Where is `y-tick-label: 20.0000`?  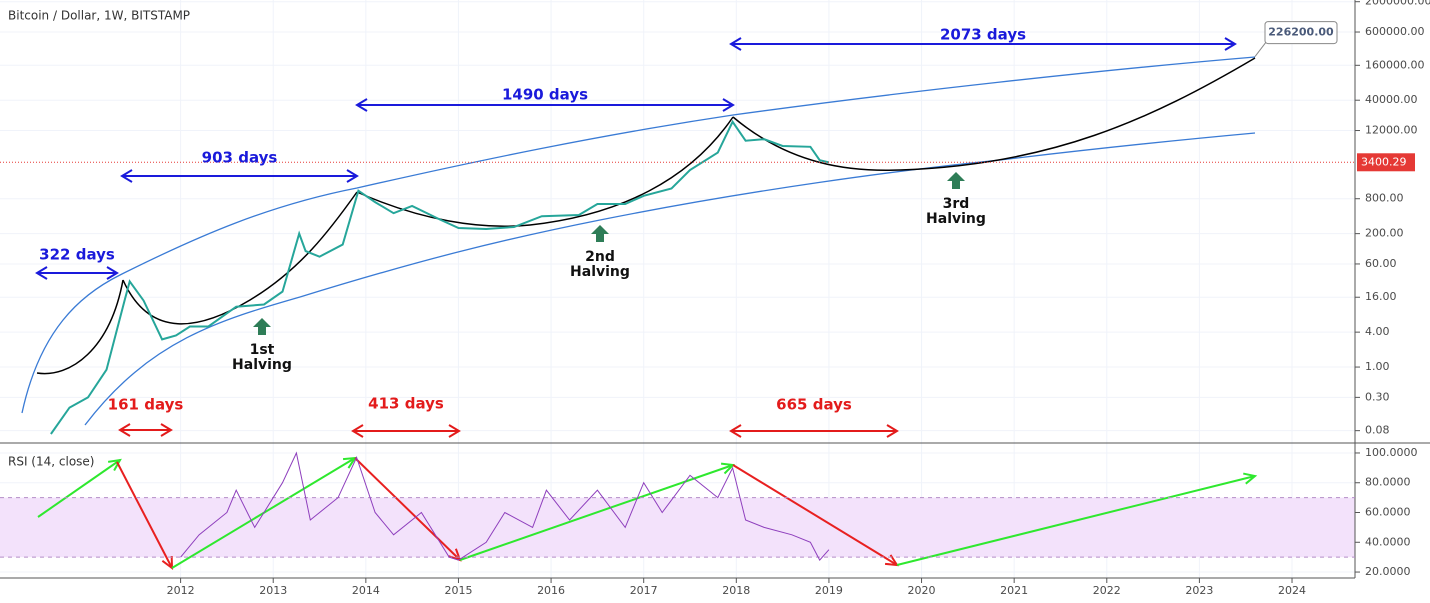
y-tick-label: 20.0000 is located at coordinates (1388, 571).